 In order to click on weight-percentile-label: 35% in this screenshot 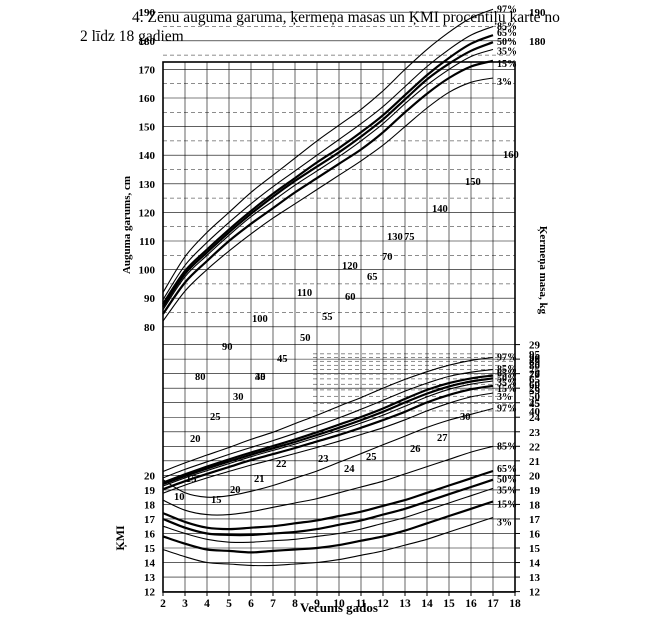, I will do `click(507, 383)`.